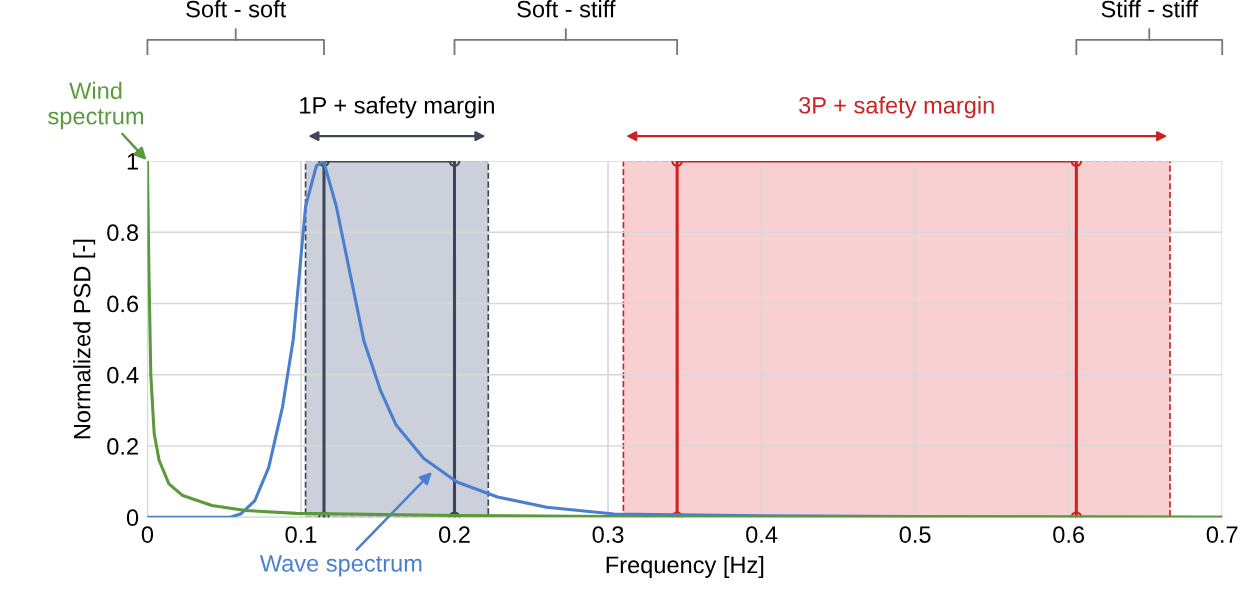  I want to click on x-tick-label: 0.6, so click(1069, 534).